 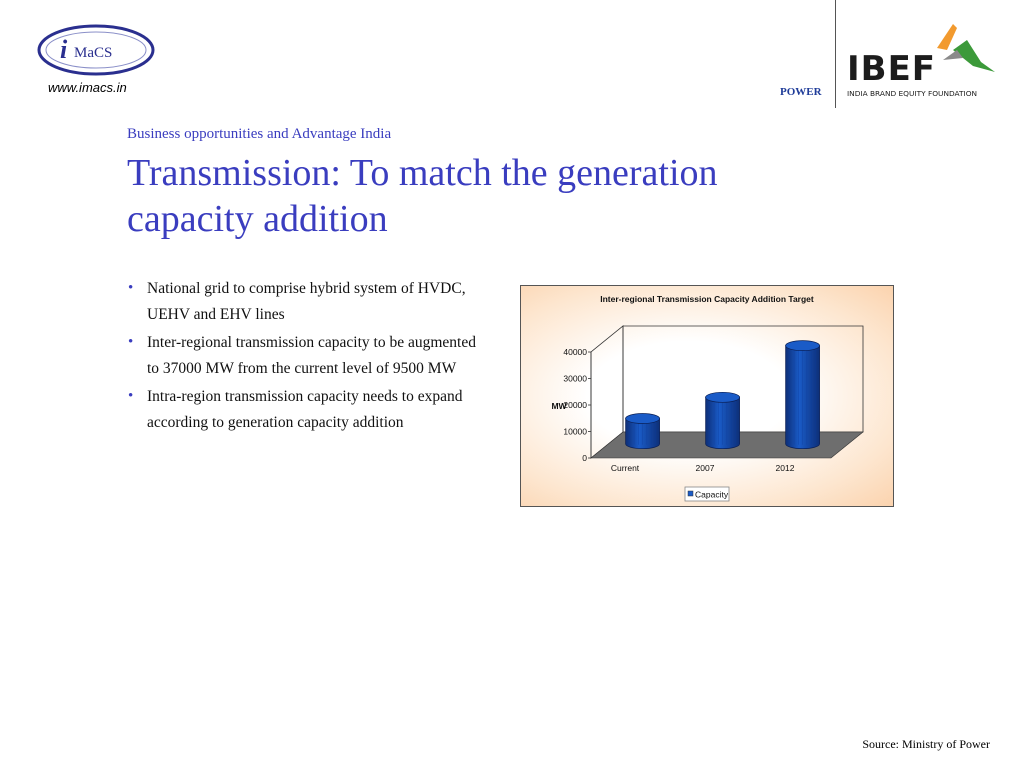 What do you see at coordinates (801, 92) in the screenshot?
I see `section-label: POWER` at bounding box center [801, 92].